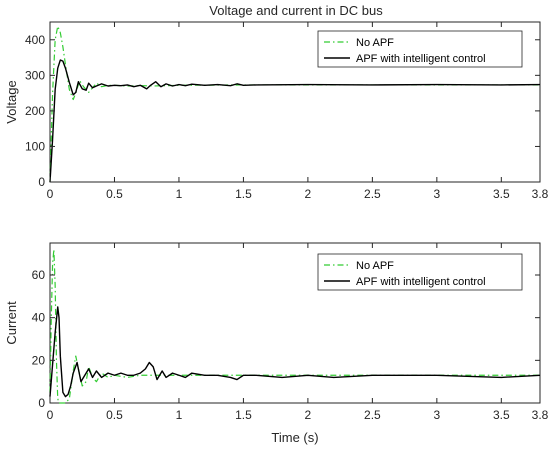 This screenshot has width=550, height=450. What do you see at coordinates (501, 415) in the screenshot?
I see `current-x-tick-label: 3.5` at bounding box center [501, 415].